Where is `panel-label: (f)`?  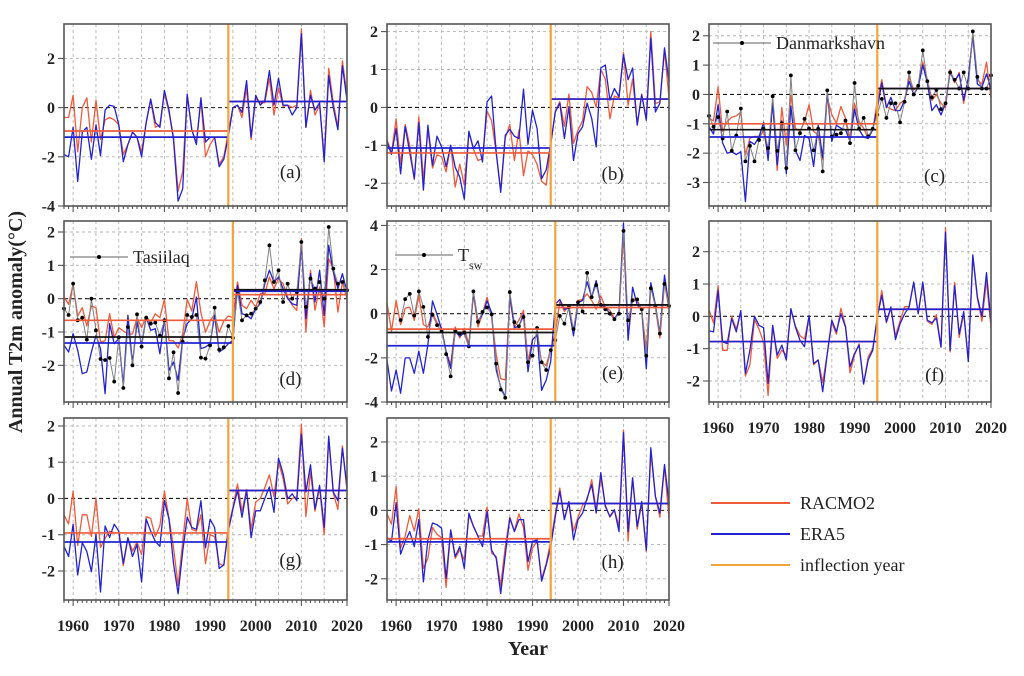 panel-label: (f) is located at coordinates (934, 375).